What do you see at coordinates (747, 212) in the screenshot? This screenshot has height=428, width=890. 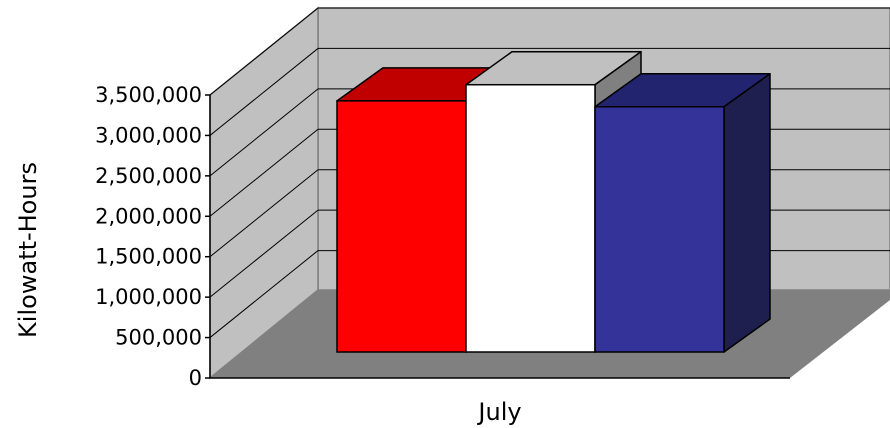 I see `bar-side` at bounding box center [747, 212].